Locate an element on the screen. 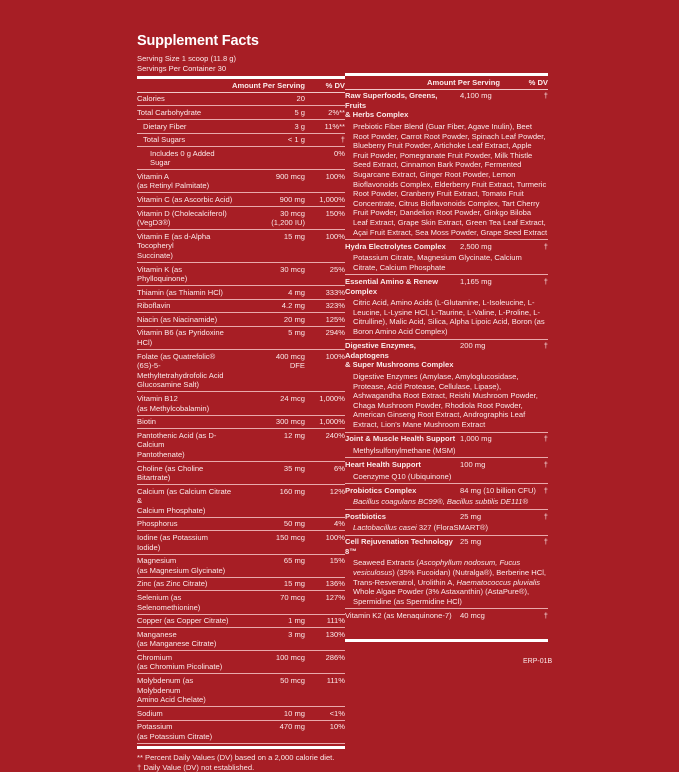  nutrient-amount: 70 mcg is located at coordinates (292, 597).